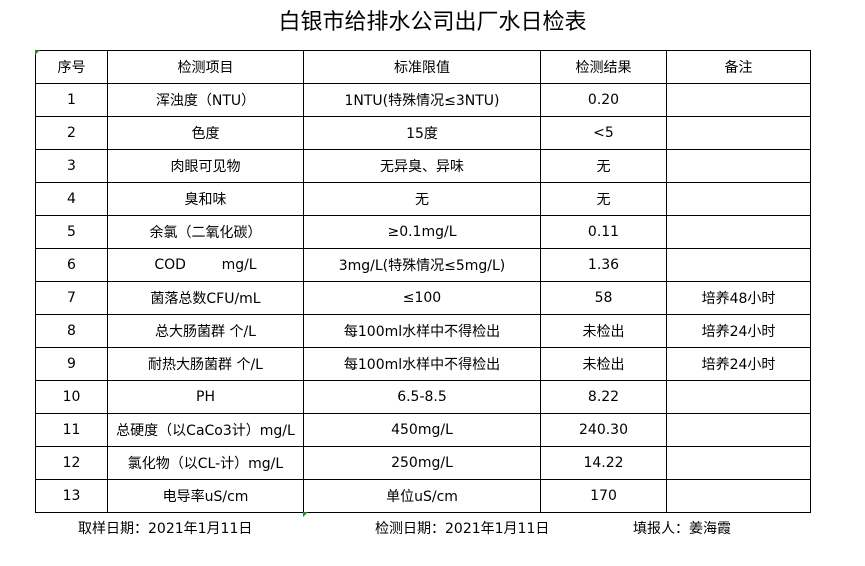 The width and height of the screenshot is (865, 566). I want to click on result-cell: 14.22, so click(603, 463).